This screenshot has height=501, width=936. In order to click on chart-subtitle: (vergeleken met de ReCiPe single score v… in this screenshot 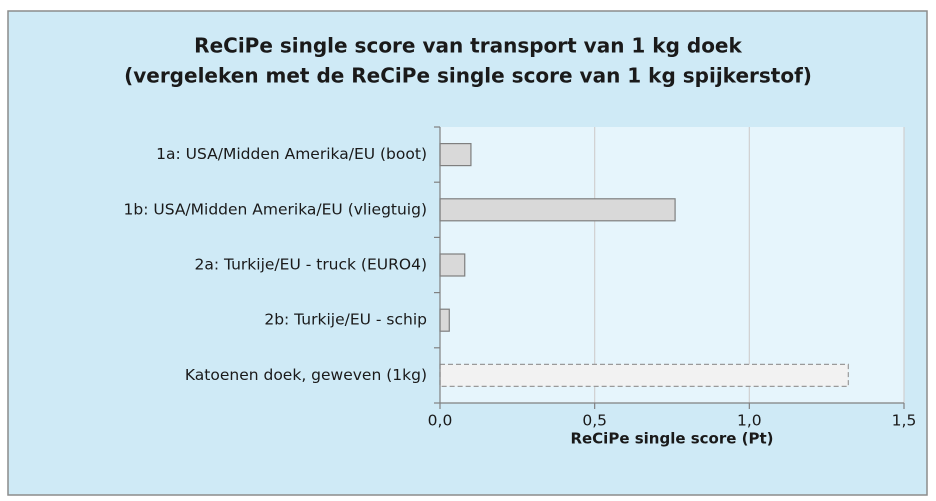, I will do `click(468, 76)`.